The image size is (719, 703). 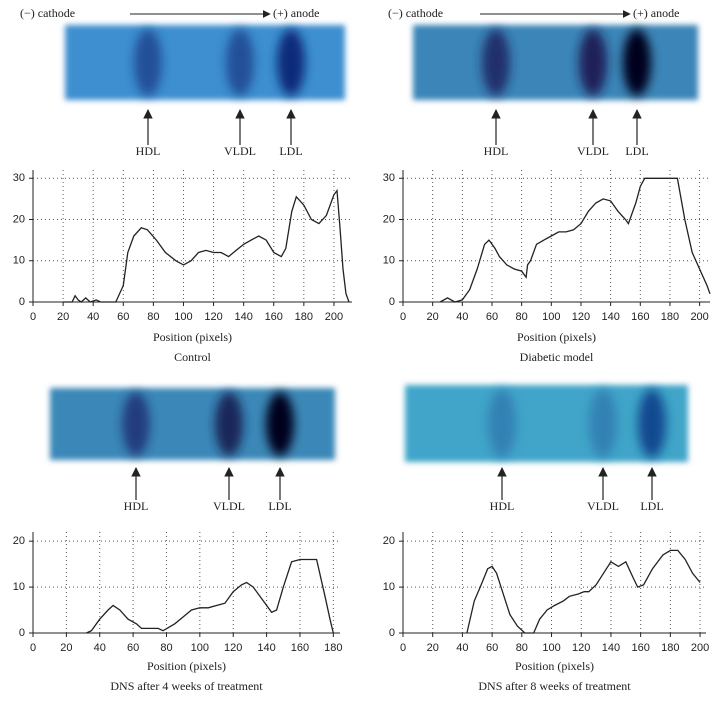 I want to click on gel-image, so click(x=555, y=62).